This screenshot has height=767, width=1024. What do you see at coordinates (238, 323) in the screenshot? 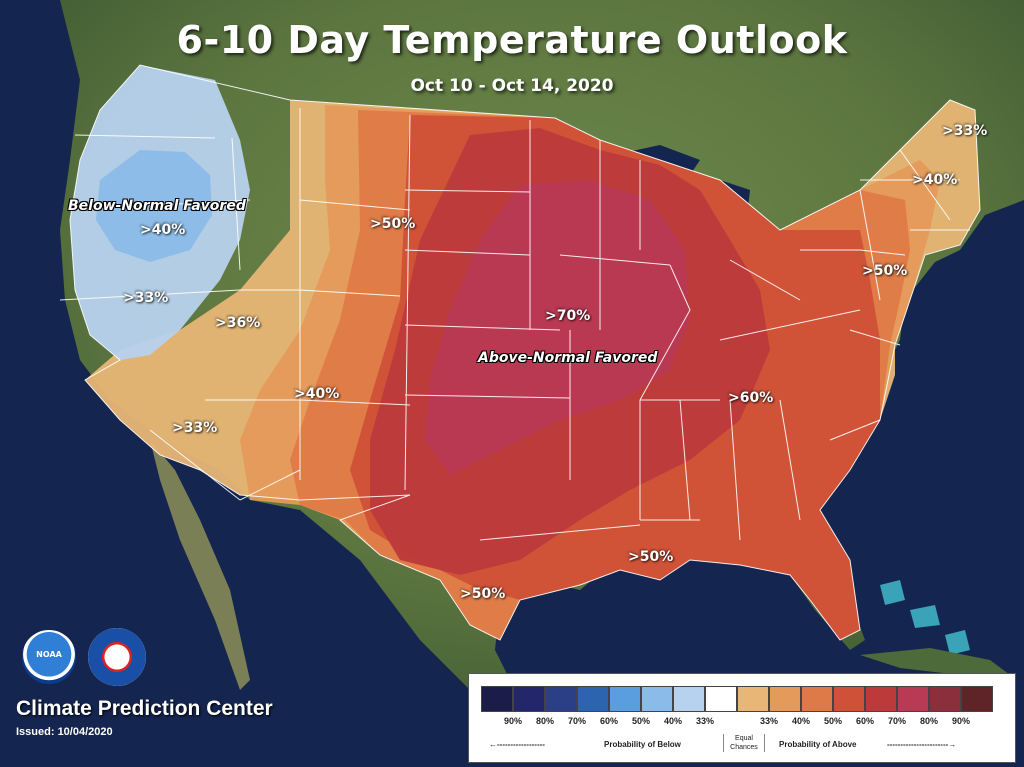
I see `prob-label-above-36: >36%` at bounding box center [238, 323].